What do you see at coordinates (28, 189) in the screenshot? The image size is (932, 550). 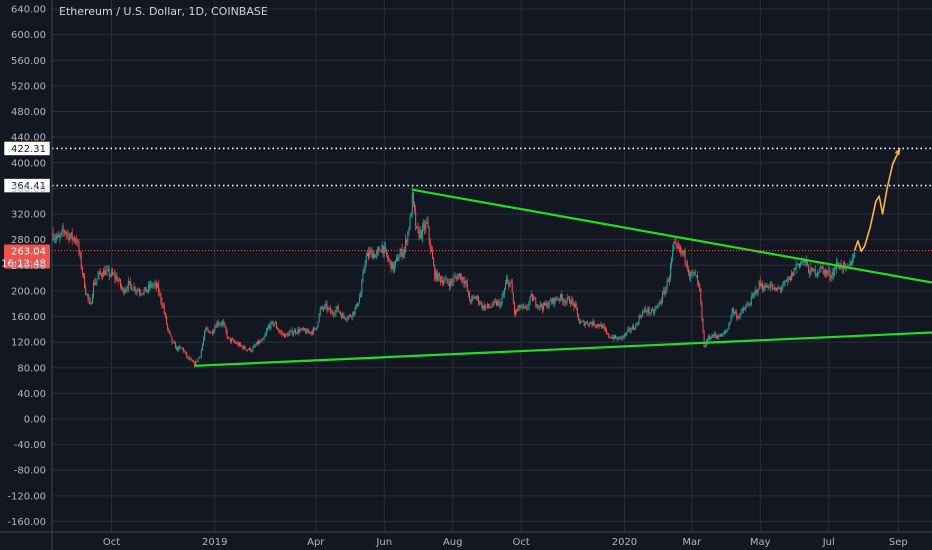 I see `y-tick-label: 360.00` at bounding box center [28, 189].